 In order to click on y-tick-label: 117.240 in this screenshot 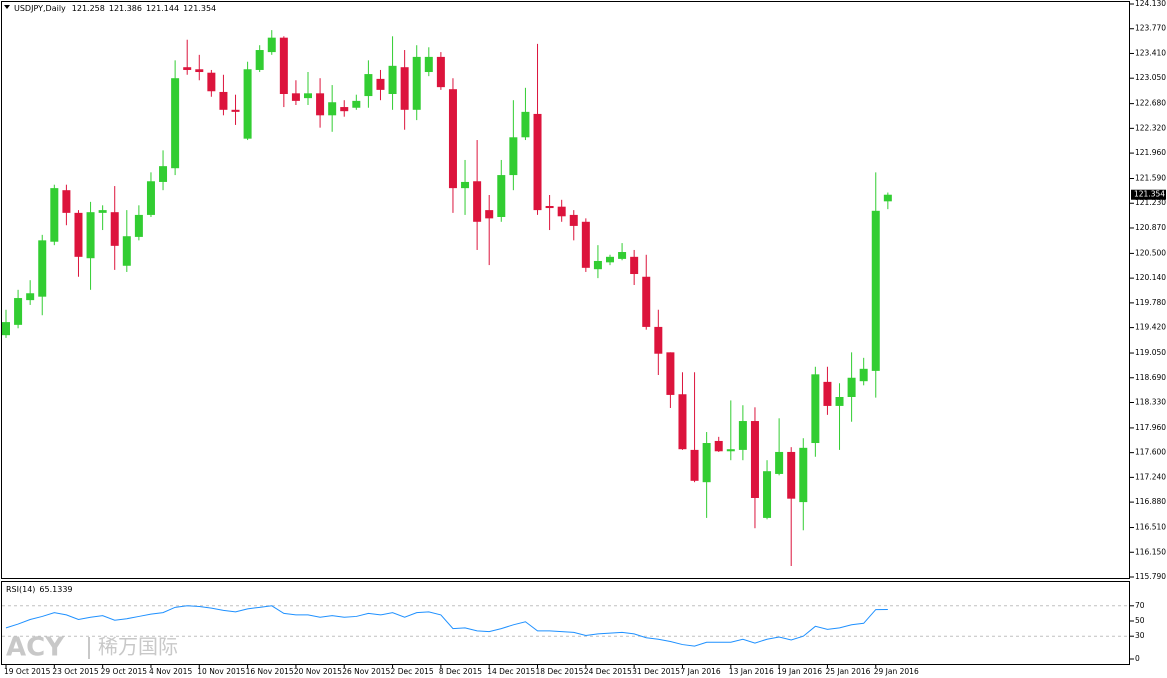, I will do `click(1150, 476)`.